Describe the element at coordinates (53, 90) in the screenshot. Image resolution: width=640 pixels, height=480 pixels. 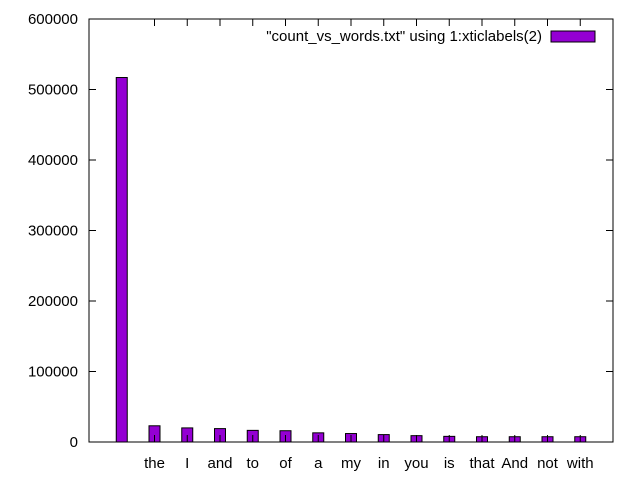
I see `y-tick-label: 500000` at that location.